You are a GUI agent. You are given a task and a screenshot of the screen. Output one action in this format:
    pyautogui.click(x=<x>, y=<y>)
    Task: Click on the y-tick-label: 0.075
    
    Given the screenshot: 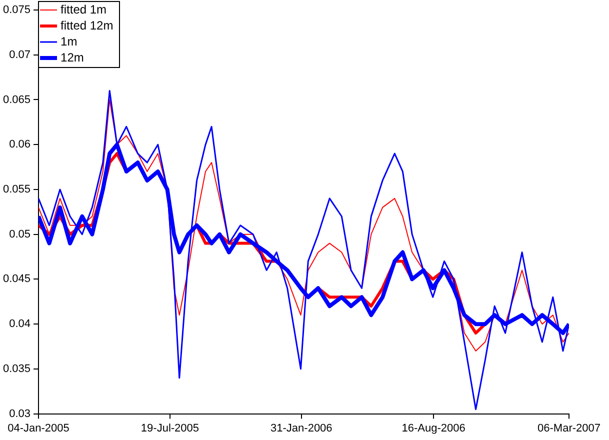 What is the action you would take?
    pyautogui.click(x=16, y=10)
    